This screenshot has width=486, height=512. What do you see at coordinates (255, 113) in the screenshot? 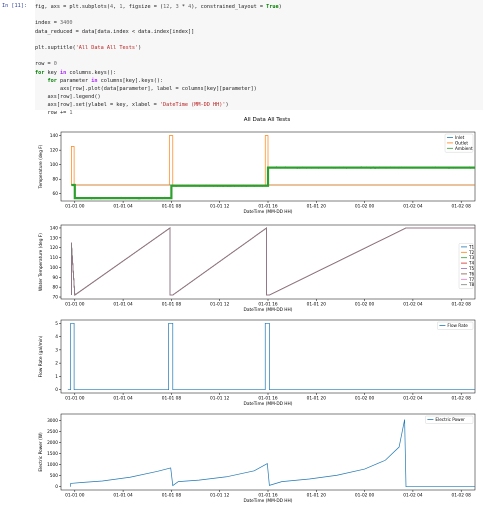
I see `code-line: row += 1` at bounding box center [255, 113].